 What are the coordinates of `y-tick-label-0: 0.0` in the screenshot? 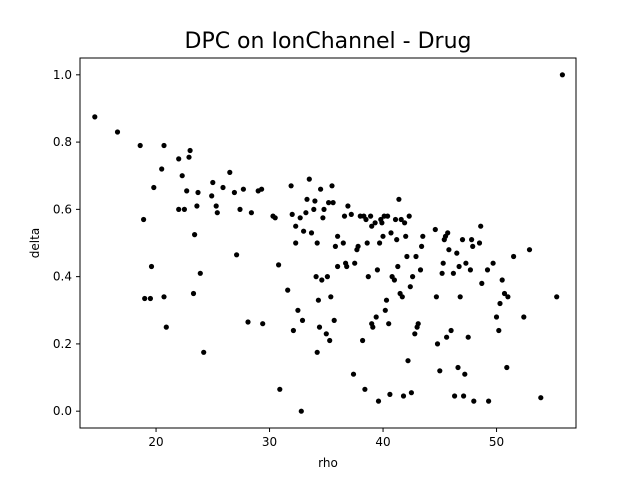 It's located at (62, 411).